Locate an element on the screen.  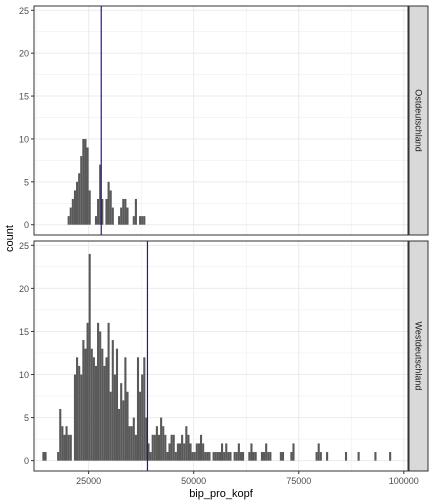
x-tick-label: 100000 is located at coordinates (404, 481).